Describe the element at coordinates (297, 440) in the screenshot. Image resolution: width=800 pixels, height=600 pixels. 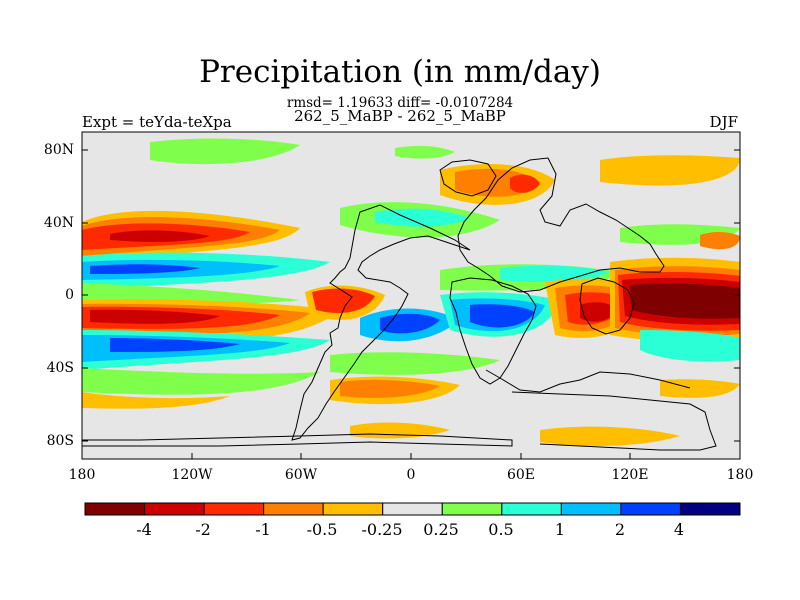
I see `antarctica-outline` at that location.